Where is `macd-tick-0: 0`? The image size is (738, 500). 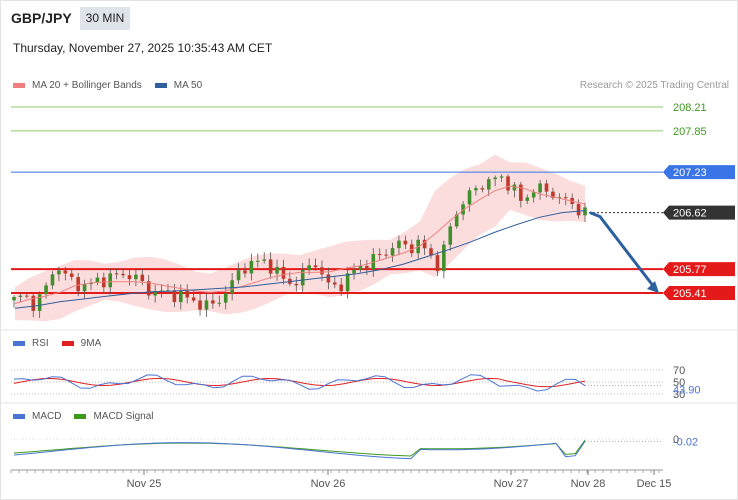
macd-tick-0: 0 is located at coordinates (676, 440).